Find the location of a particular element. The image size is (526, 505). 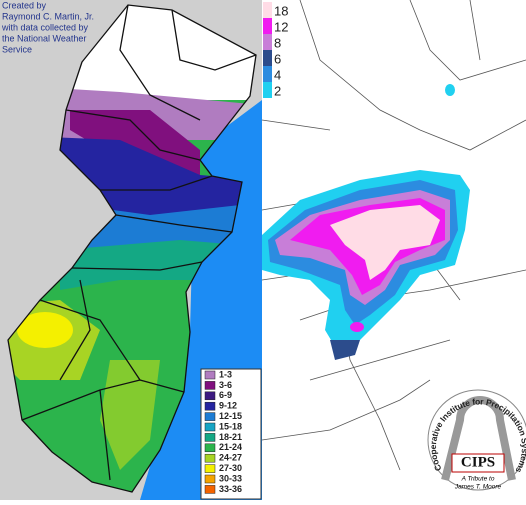

legend-label: 9-12 is located at coordinates (228, 406).